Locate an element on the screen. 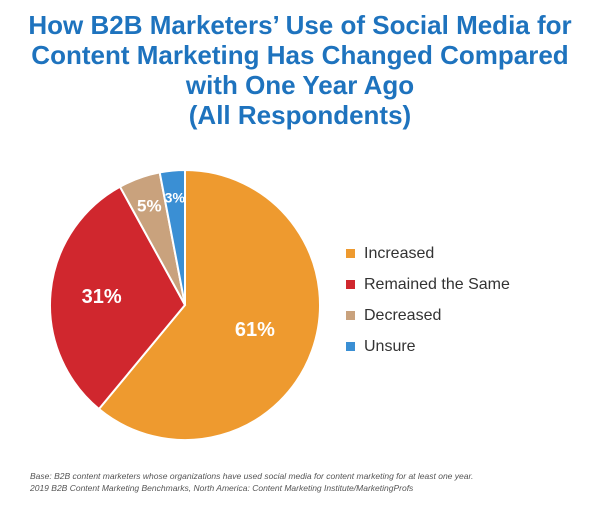  legend-swatch-unsure is located at coordinates (350, 346).